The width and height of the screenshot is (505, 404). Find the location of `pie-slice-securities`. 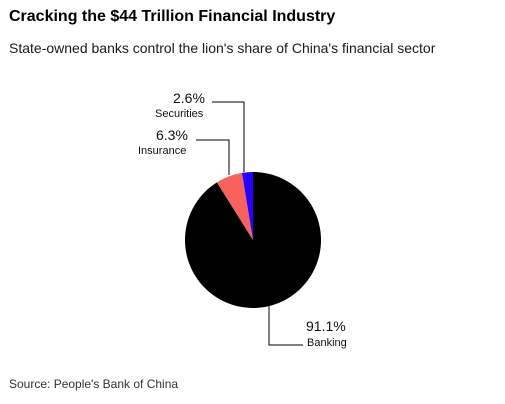

pie-slice-securities is located at coordinates (247, 206).